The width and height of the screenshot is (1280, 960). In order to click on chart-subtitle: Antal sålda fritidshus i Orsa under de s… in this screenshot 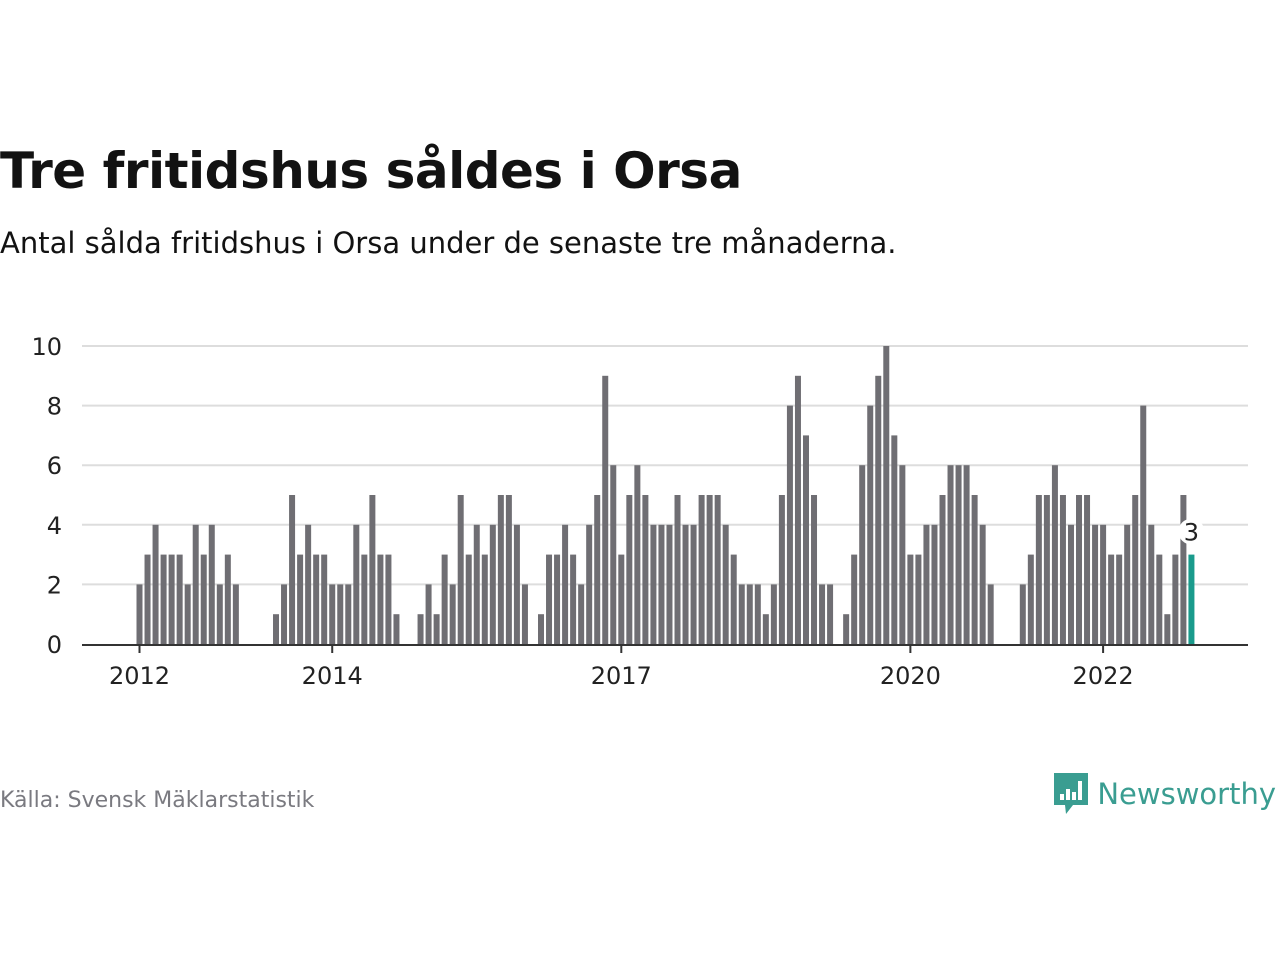, I will do `click(448, 243)`.